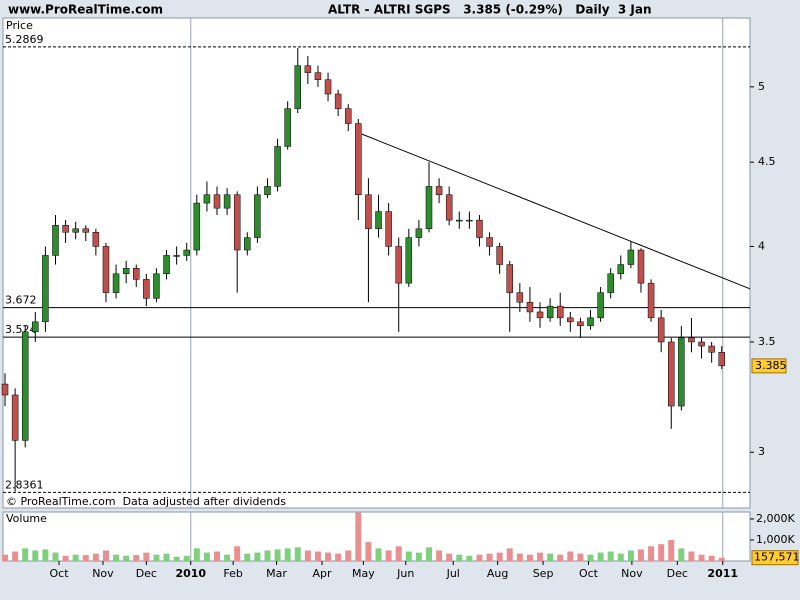  Describe the element at coordinates (322, 573) in the screenshot. I see `x-tick-label: Apr` at that location.